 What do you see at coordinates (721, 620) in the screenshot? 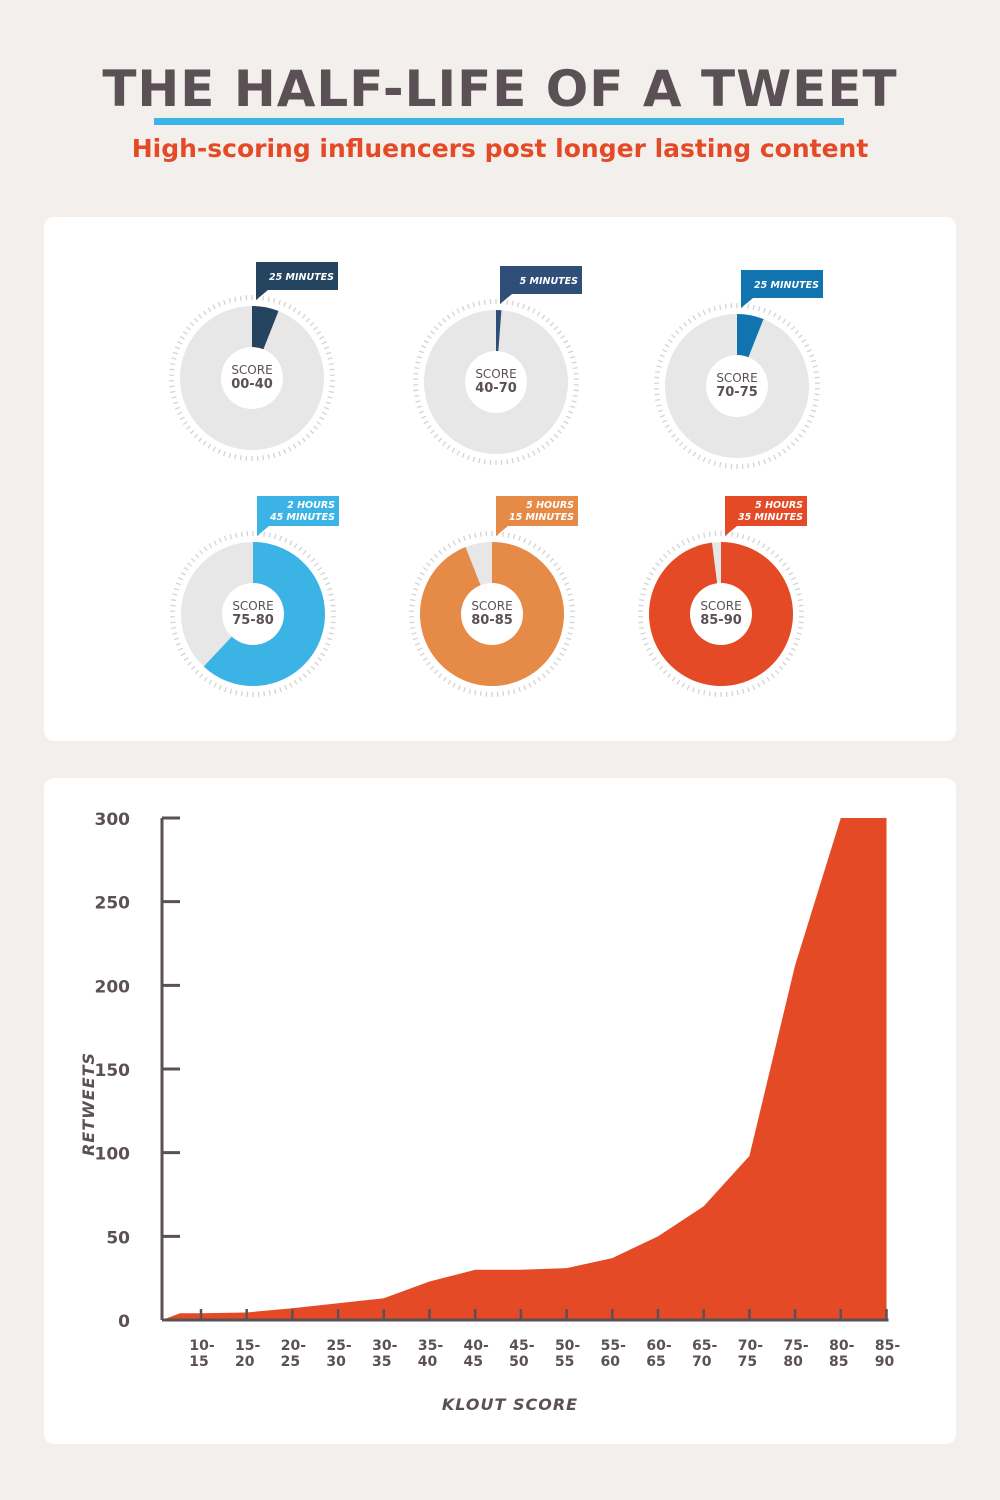
I see `score-range: 85-90` at bounding box center [721, 620].